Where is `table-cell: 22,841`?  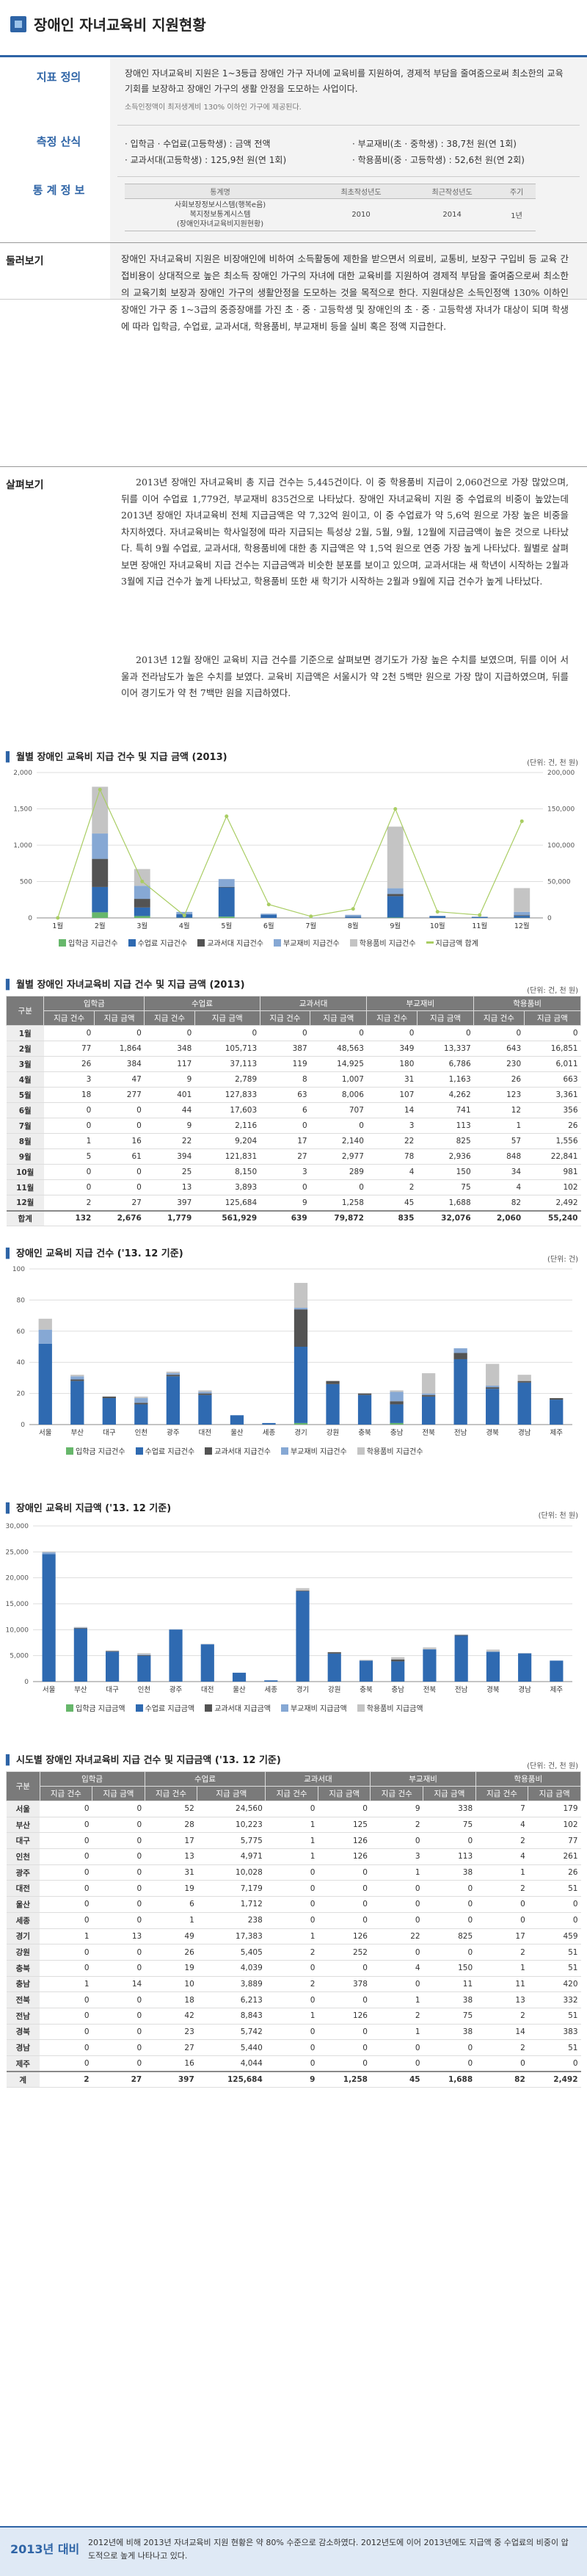 table-cell: 22,841 is located at coordinates (552, 1156).